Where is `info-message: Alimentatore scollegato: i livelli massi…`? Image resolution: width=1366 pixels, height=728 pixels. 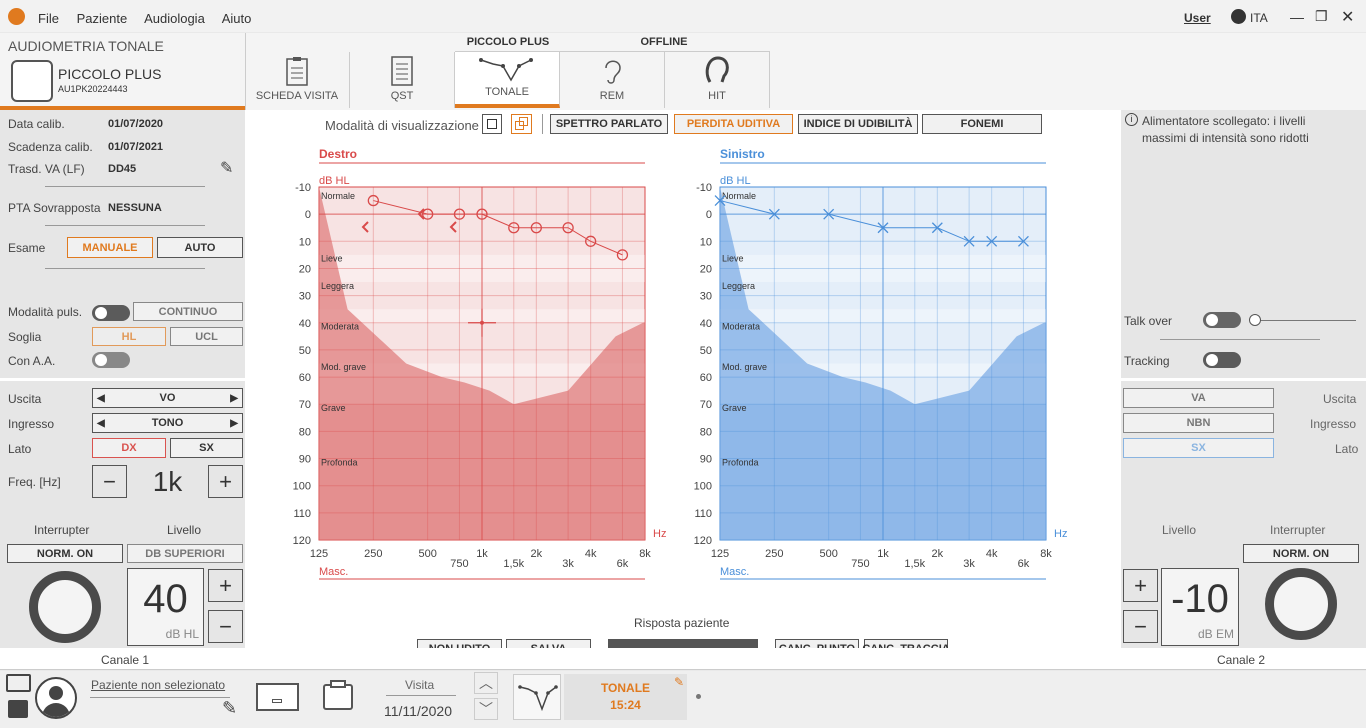
info-message: Alimentatore scollegato: i livelli massi… is located at coordinates (1225, 129).